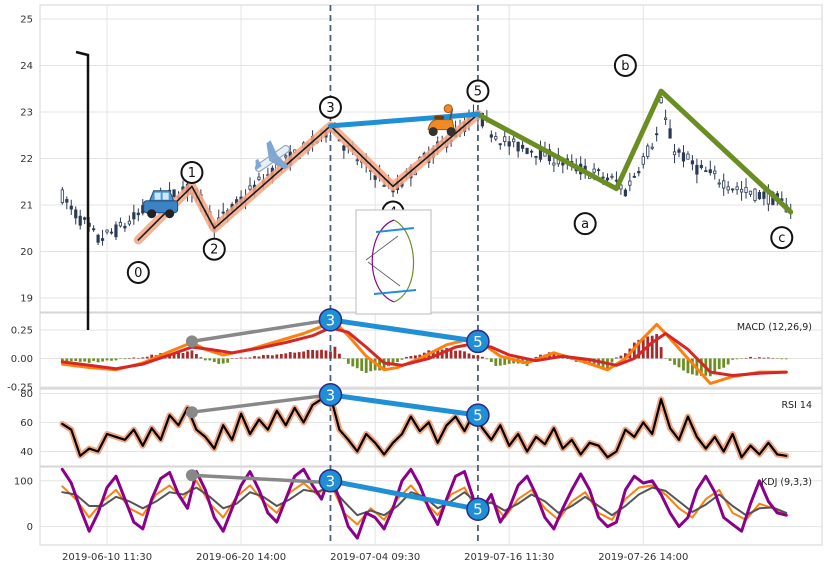  Describe the element at coordinates (161, 204) in the screenshot. I see `car-icon` at that location.